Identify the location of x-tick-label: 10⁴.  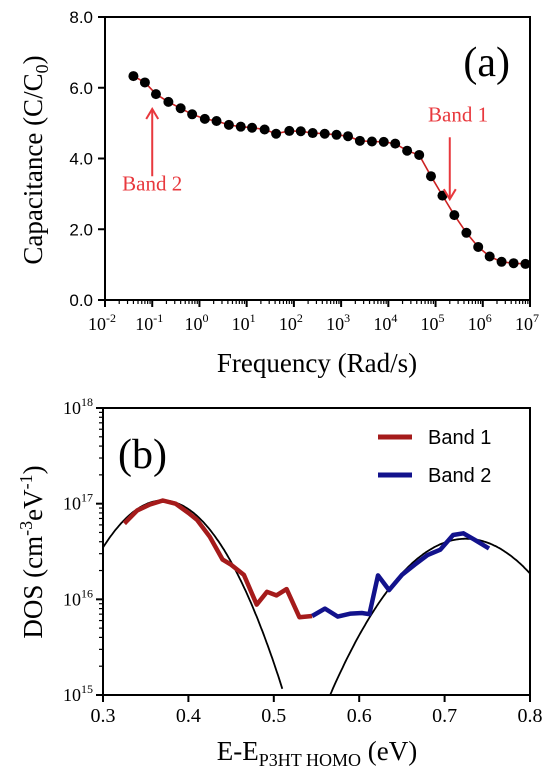
(385, 322).